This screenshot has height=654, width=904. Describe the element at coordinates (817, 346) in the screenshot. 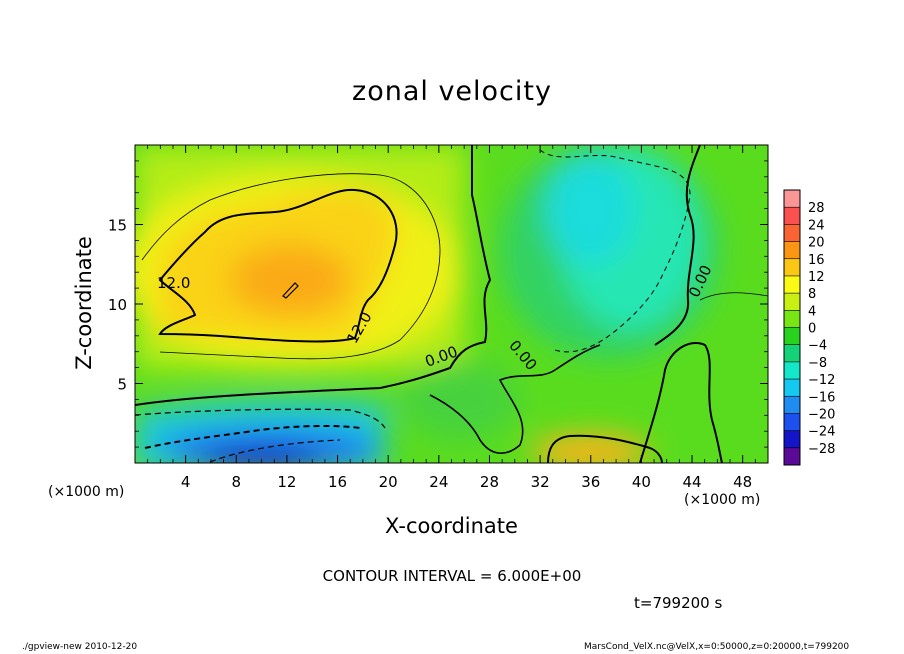

I see `colorbar-label-6: −4` at that location.